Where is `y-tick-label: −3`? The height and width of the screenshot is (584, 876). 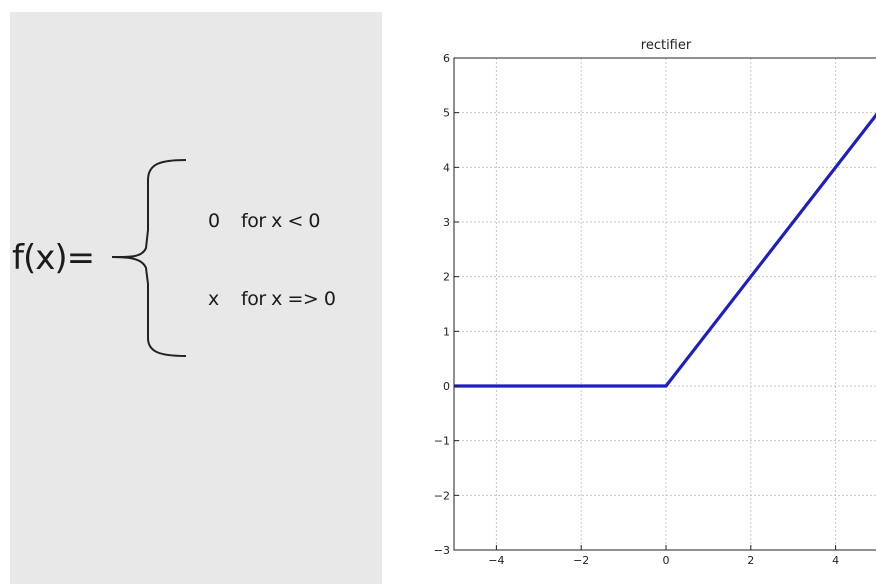 y-tick-label: −3 is located at coordinates (442, 550).